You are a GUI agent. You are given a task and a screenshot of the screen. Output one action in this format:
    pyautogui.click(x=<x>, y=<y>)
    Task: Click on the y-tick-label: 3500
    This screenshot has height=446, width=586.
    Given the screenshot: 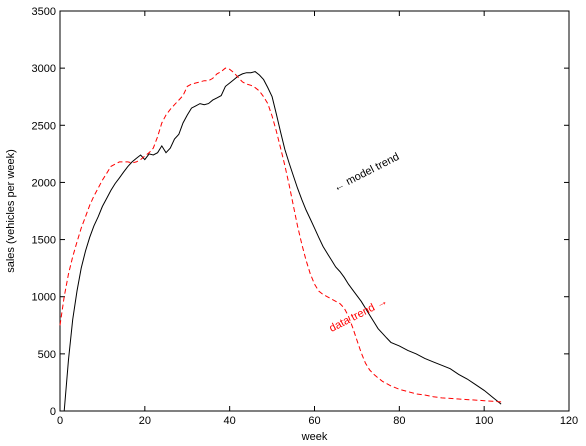 What is the action you would take?
    pyautogui.click(x=44, y=12)
    